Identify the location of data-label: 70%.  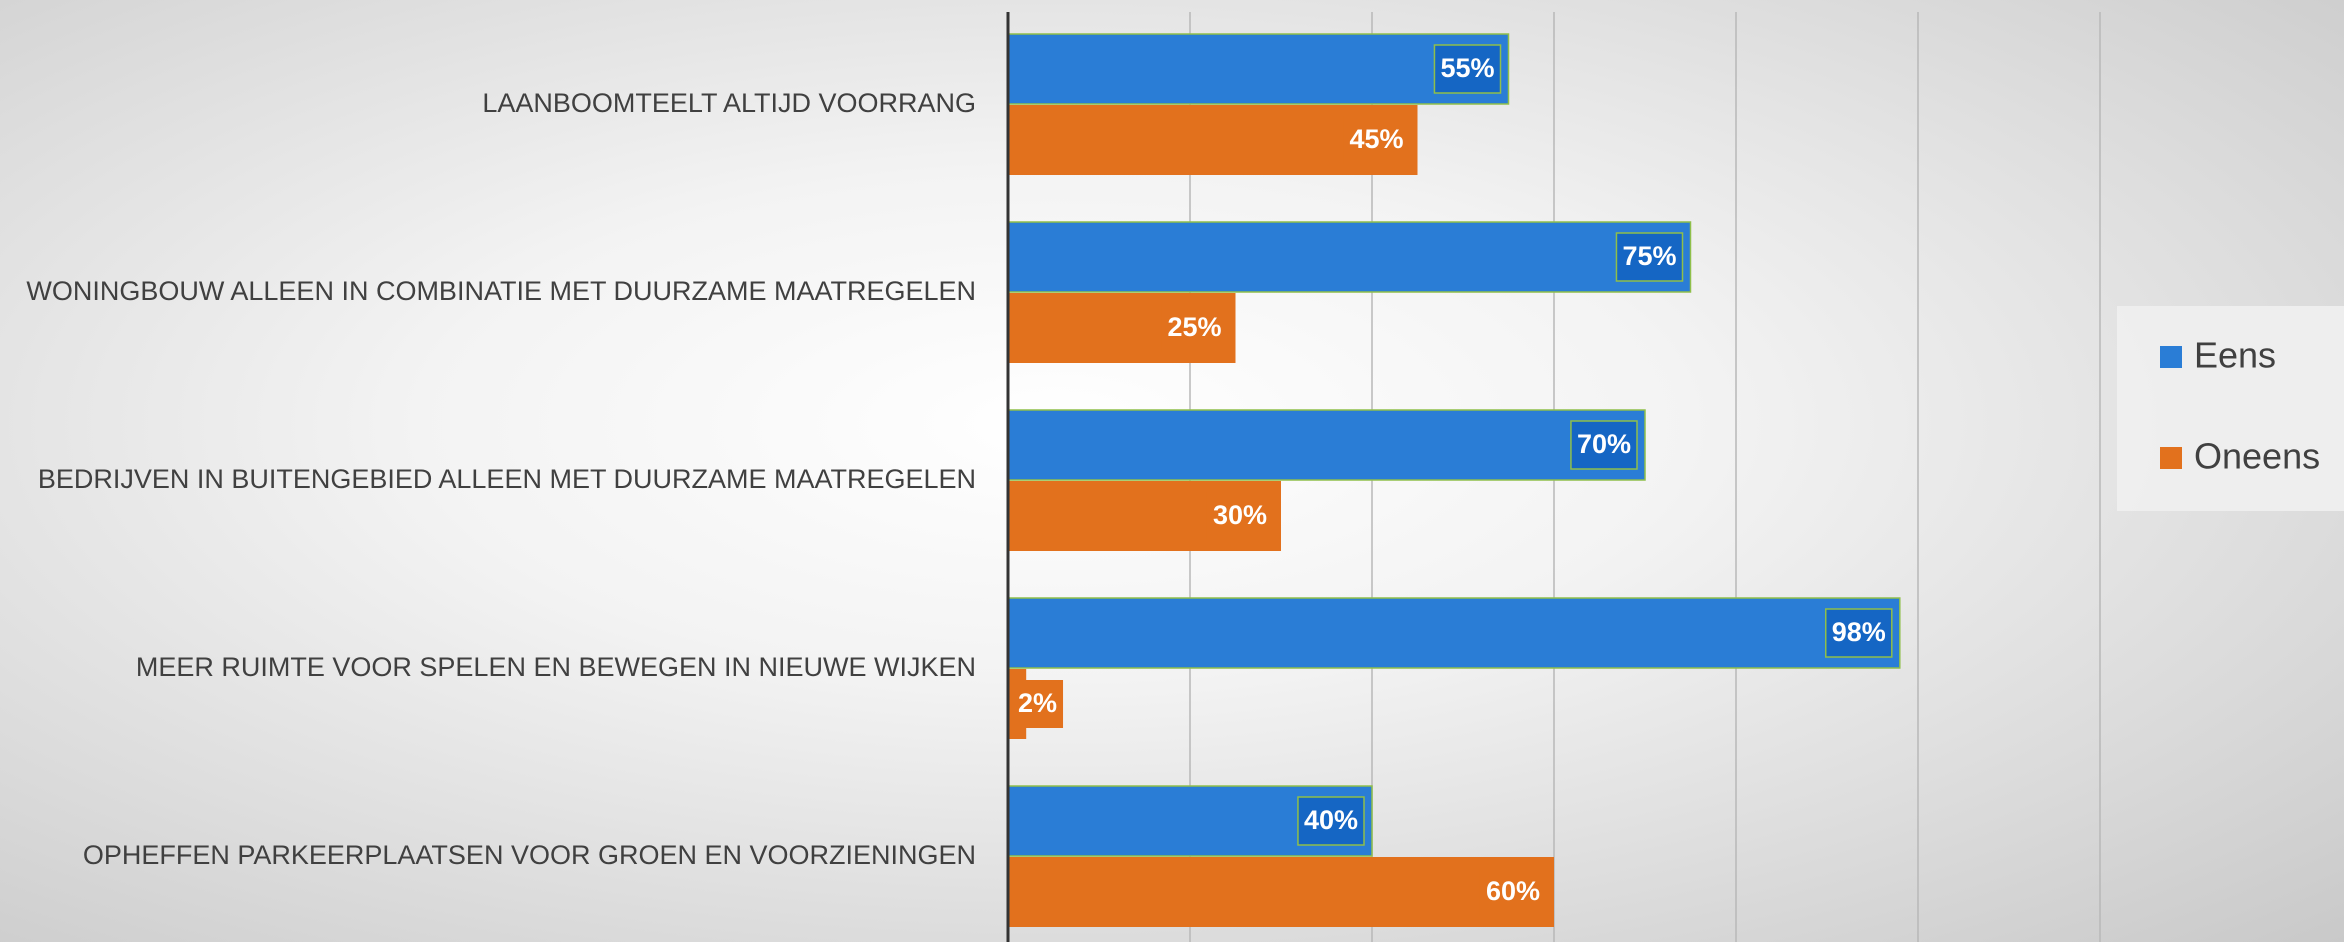
(1604, 444).